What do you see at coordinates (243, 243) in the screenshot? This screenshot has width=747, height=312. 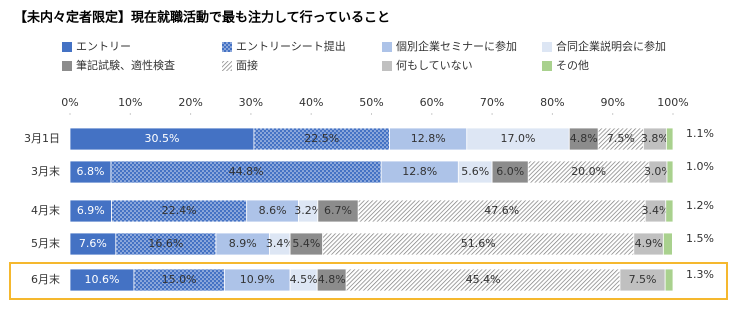 I see `value-label: 8.9%` at bounding box center [243, 243].